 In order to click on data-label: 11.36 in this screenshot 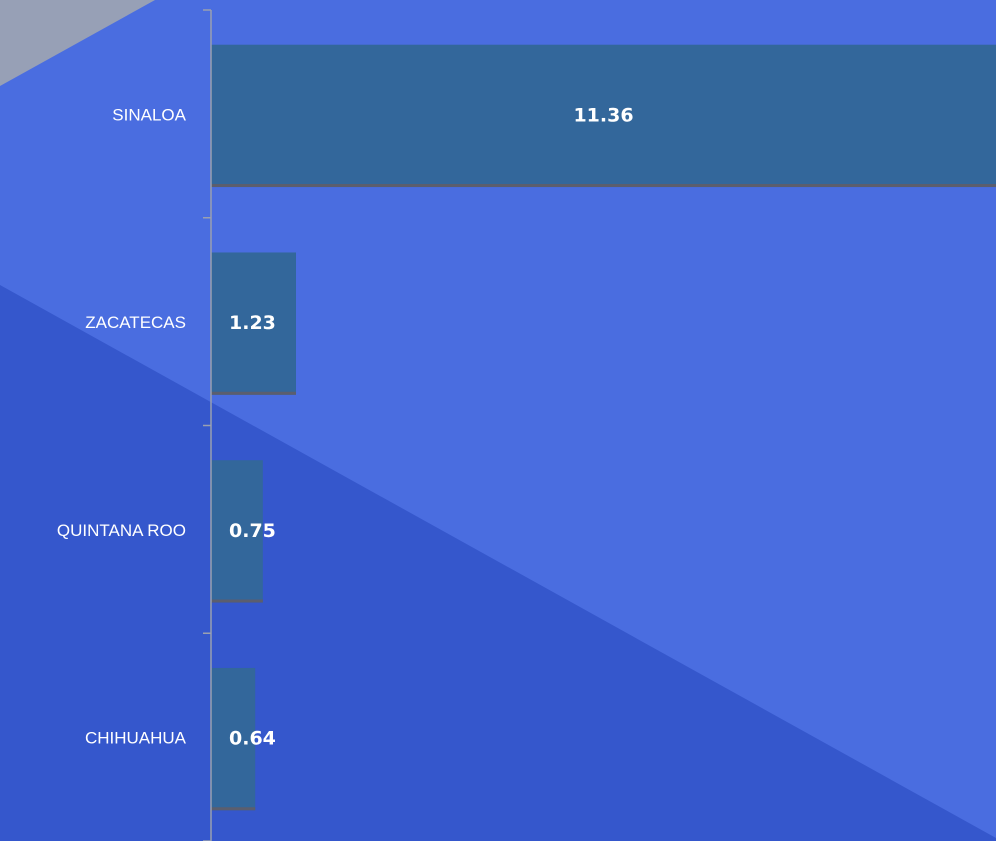, I will do `click(603, 115)`.